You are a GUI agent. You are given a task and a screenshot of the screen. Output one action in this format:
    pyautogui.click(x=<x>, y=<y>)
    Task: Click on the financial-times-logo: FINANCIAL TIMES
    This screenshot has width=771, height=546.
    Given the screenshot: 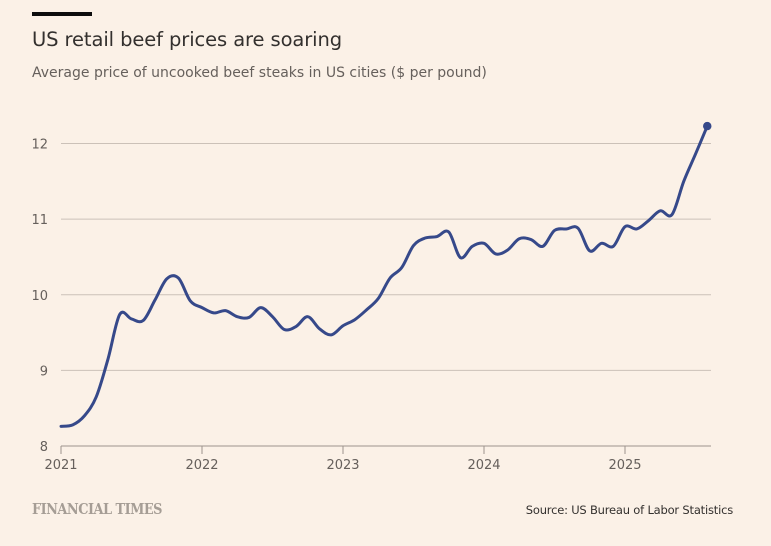 What is the action you would take?
    pyautogui.click(x=97, y=509)
    